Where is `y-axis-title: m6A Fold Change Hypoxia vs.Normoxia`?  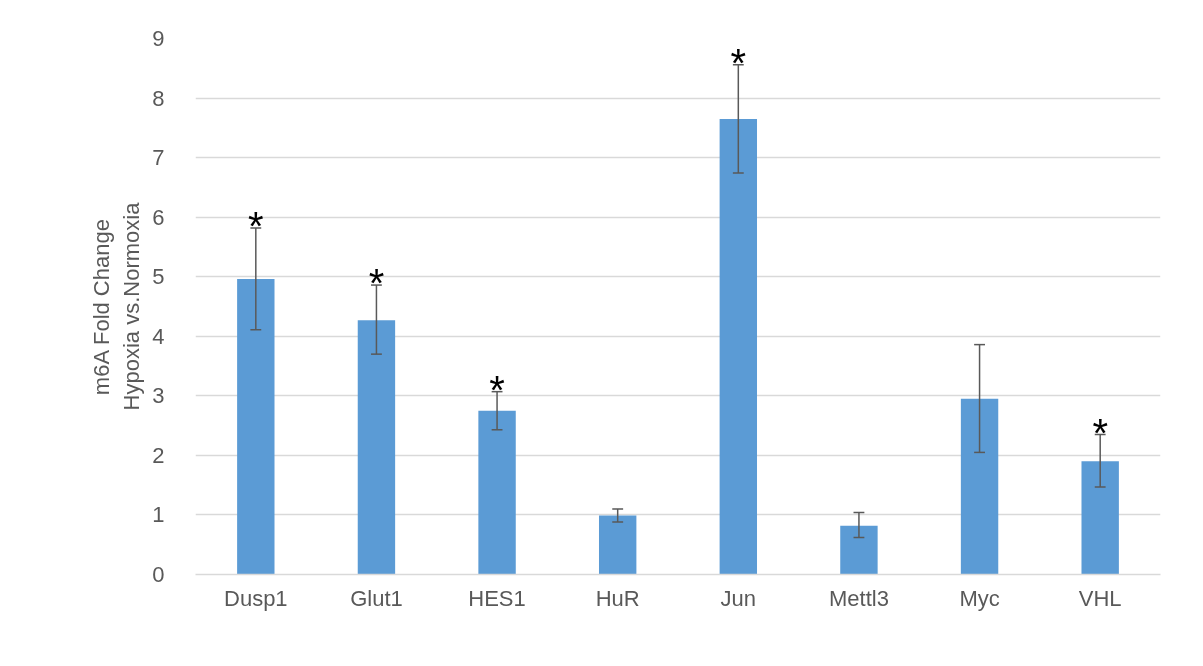
y-axis-title: m6A Fold Change Hypoxia vs.Normoxia is located at coordinates (117, 306).